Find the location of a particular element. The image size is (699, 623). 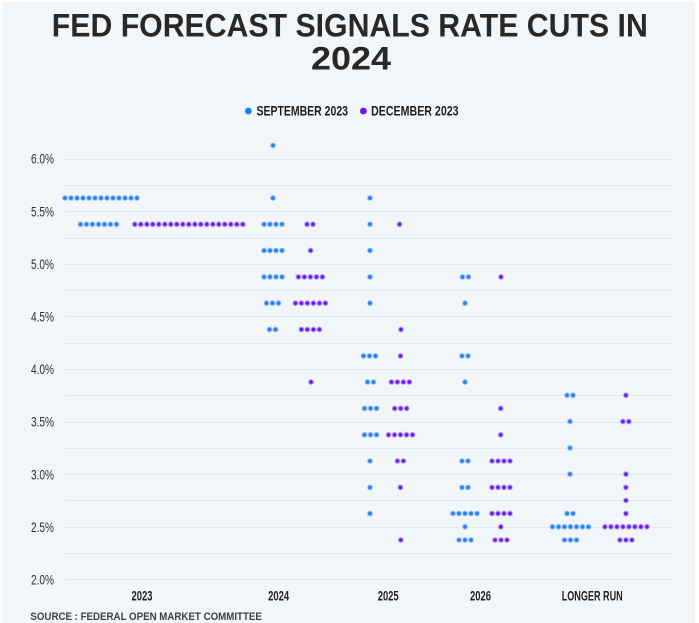

svg-text: 3.5% is located at coordinates (42, 422).